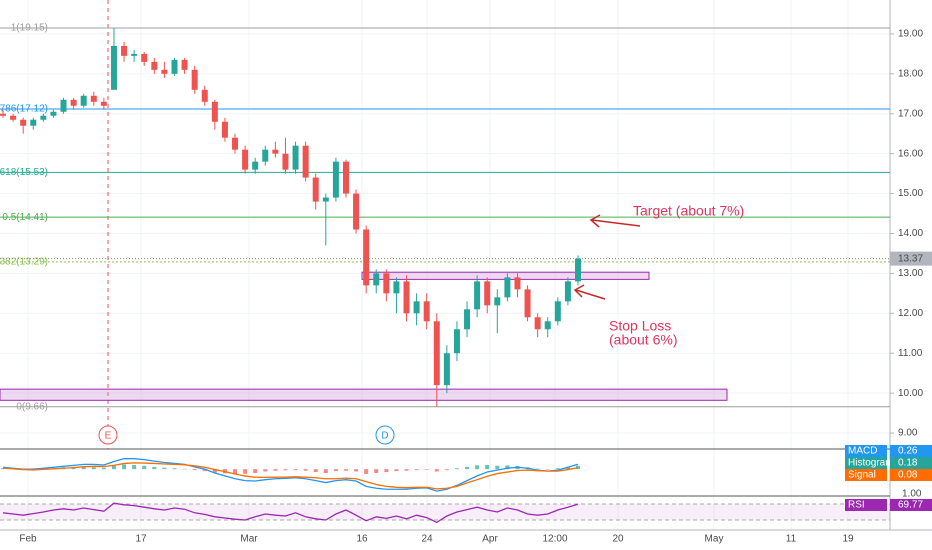 The width and height of the screenshot is (932, 550). I want to click on signal-line, so click(290, 476).